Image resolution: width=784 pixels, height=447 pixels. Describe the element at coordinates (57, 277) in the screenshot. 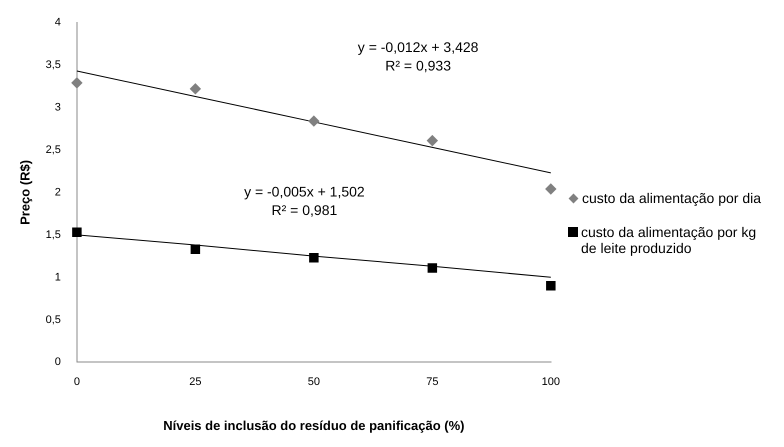

I see `y-tick-label: 1` at that location.